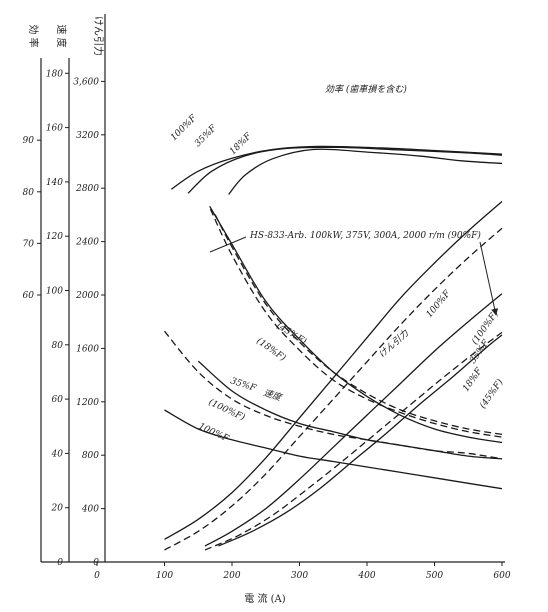 The image size is (548, 612). Describe the element at coordinates (366, 576) in the screenshot. I see `x-tick-label: 400` at that location.